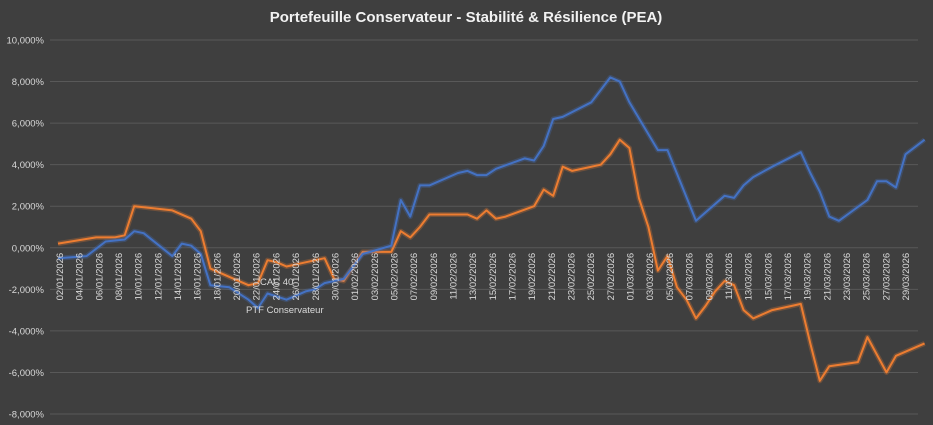 The height and width of the screenshot is (425, 933). What do you see at coordinates (178, 277) in the screenshot?
I see `x-tick-label: 14/01/2026` at bounding box center [178, 277].